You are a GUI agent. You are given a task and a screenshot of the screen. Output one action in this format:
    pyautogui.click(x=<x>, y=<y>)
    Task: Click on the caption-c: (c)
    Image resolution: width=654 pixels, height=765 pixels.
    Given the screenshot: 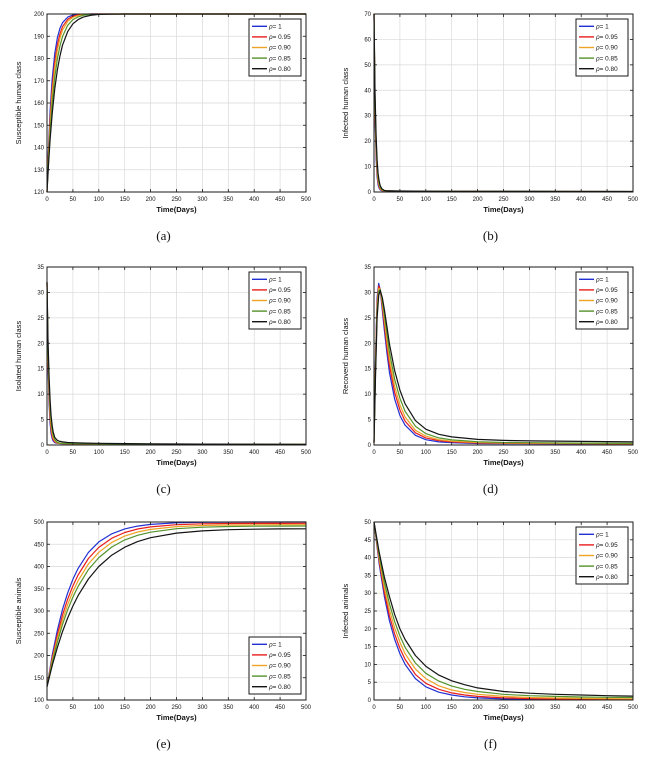 What is the action you would take?
    pyautogui.click(x=163, y=488)
    